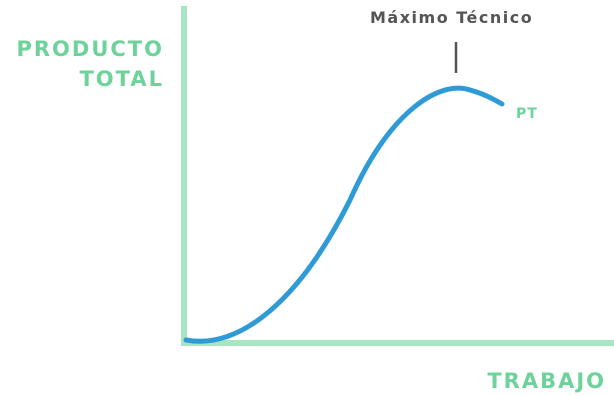 The height and width of the screenshot is (396, 614). What do you see at coordinates (121, 79) in the screenshot?
I see `y-axis-label-line-2: TOTAL` at bounding box center [121, 79].